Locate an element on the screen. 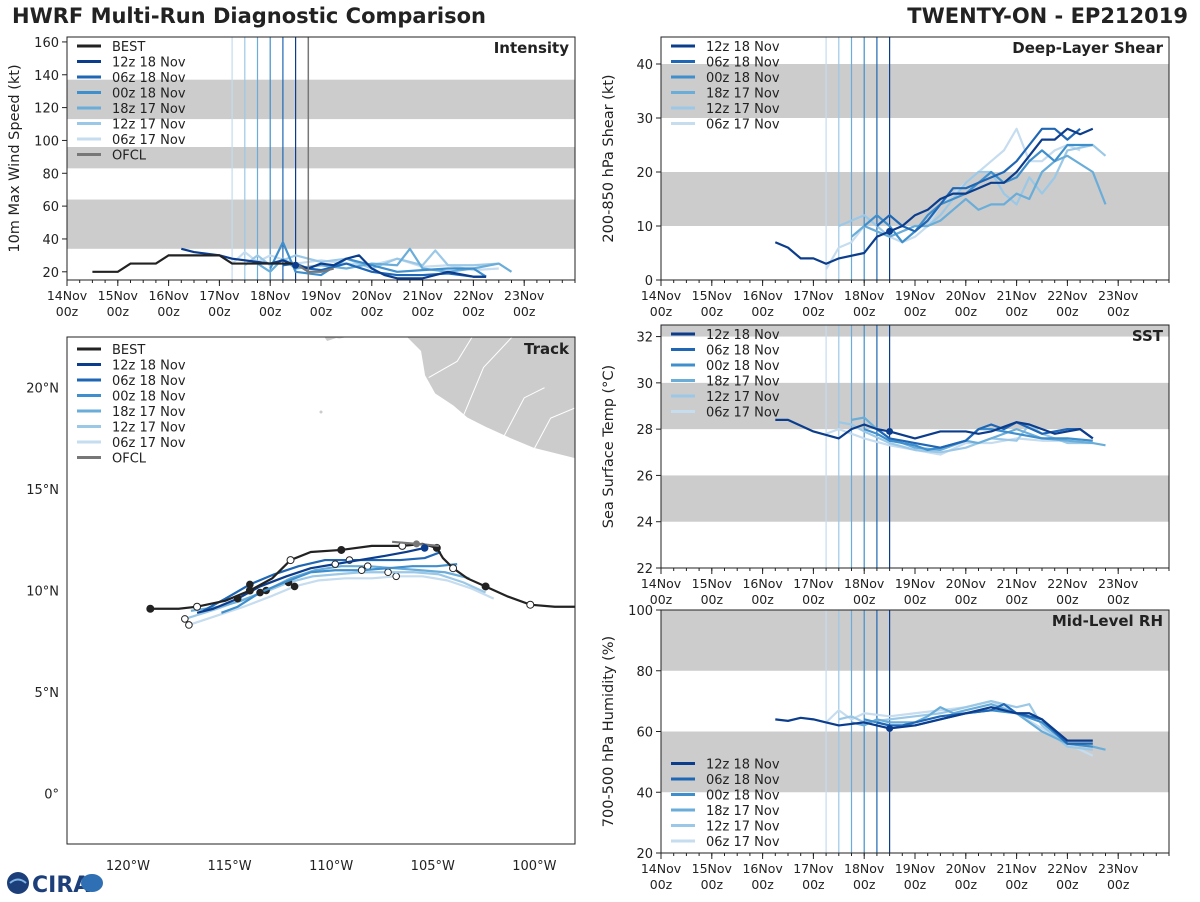 The image size is (1200, 902). track-legend-label: 00z 18 Nov is located at coordinates (149, 397).